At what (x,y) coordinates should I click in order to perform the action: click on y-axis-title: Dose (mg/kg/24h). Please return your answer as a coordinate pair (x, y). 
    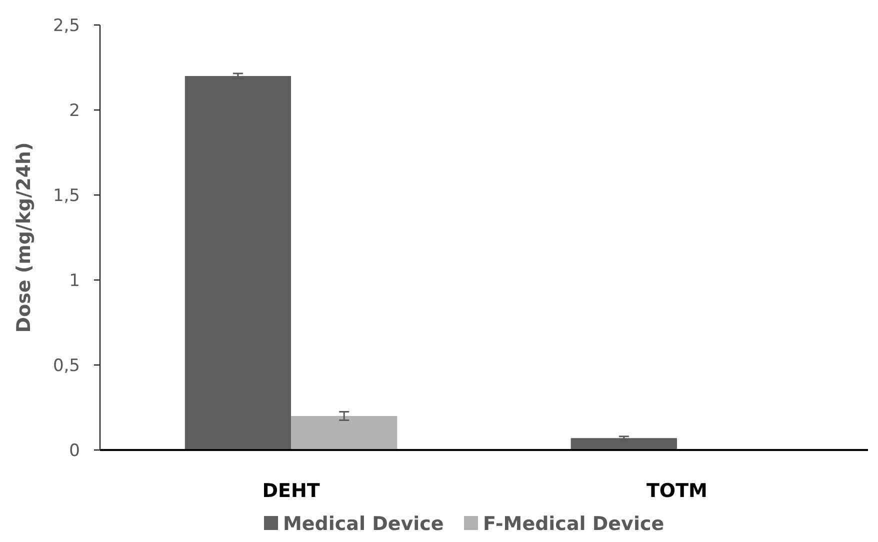
    Looking at the image, I should click on (24, 237).